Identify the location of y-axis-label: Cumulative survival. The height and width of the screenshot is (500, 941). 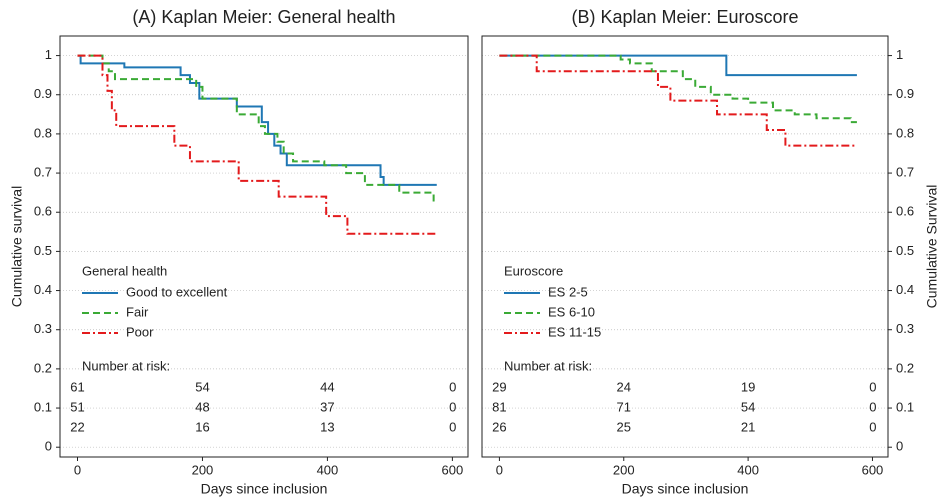
(17, 246).